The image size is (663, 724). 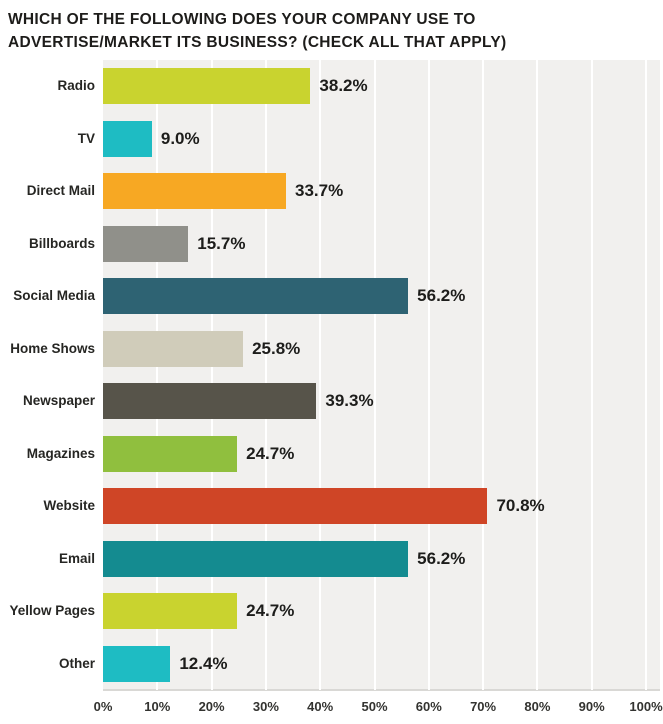 I want to click on gridline-30%, so click(x=265, y=375).